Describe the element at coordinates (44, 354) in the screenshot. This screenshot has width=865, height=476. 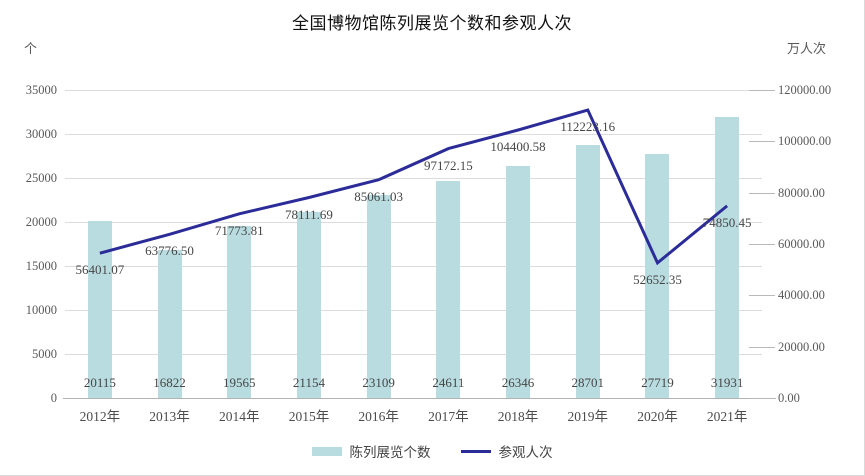
I see `left-axis-tick-label: 5000` at that location.